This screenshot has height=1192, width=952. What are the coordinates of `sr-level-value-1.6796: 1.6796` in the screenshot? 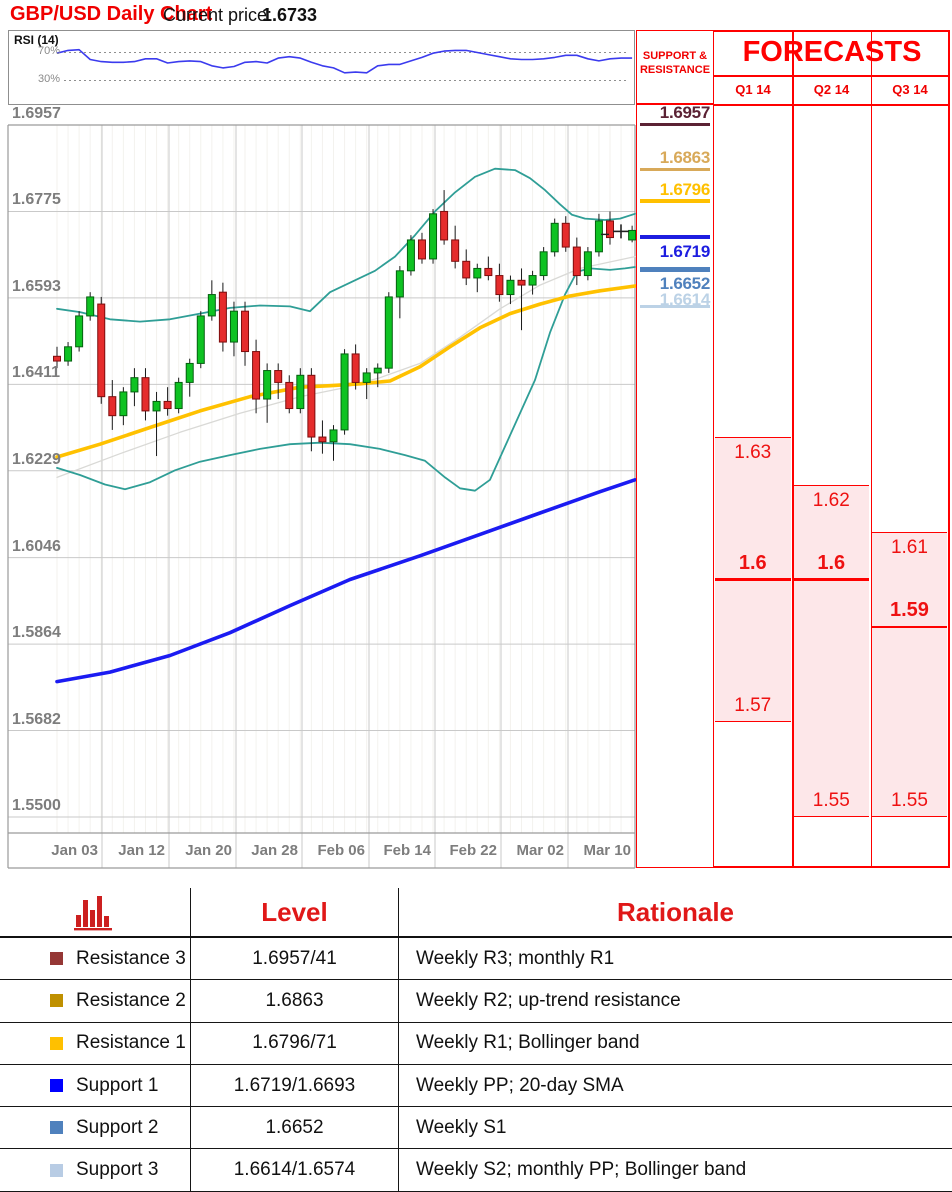 It's located at (685, 189).